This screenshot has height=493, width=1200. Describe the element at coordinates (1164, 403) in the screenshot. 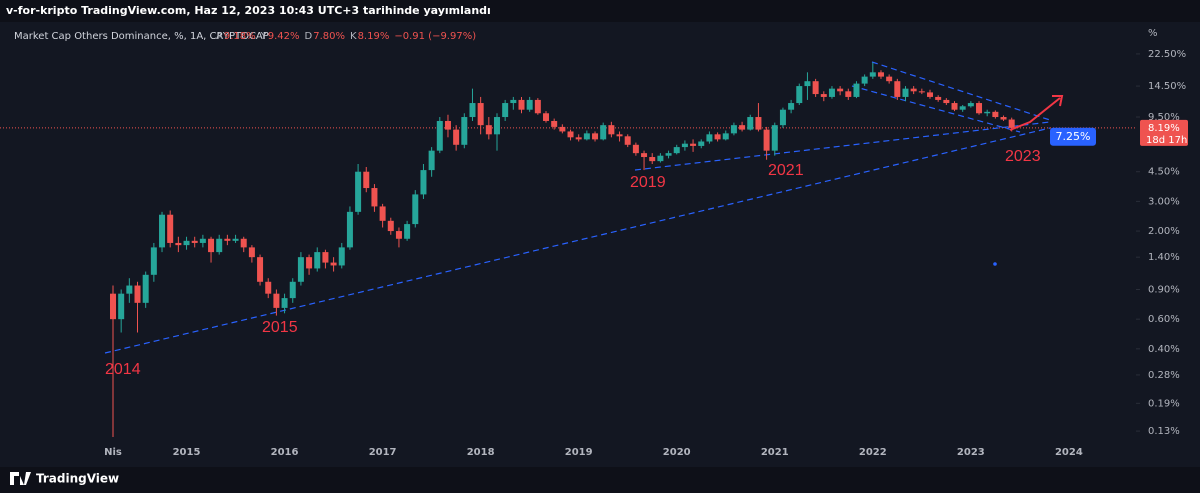

I see `y-tick-label: 0.19%` at that location.